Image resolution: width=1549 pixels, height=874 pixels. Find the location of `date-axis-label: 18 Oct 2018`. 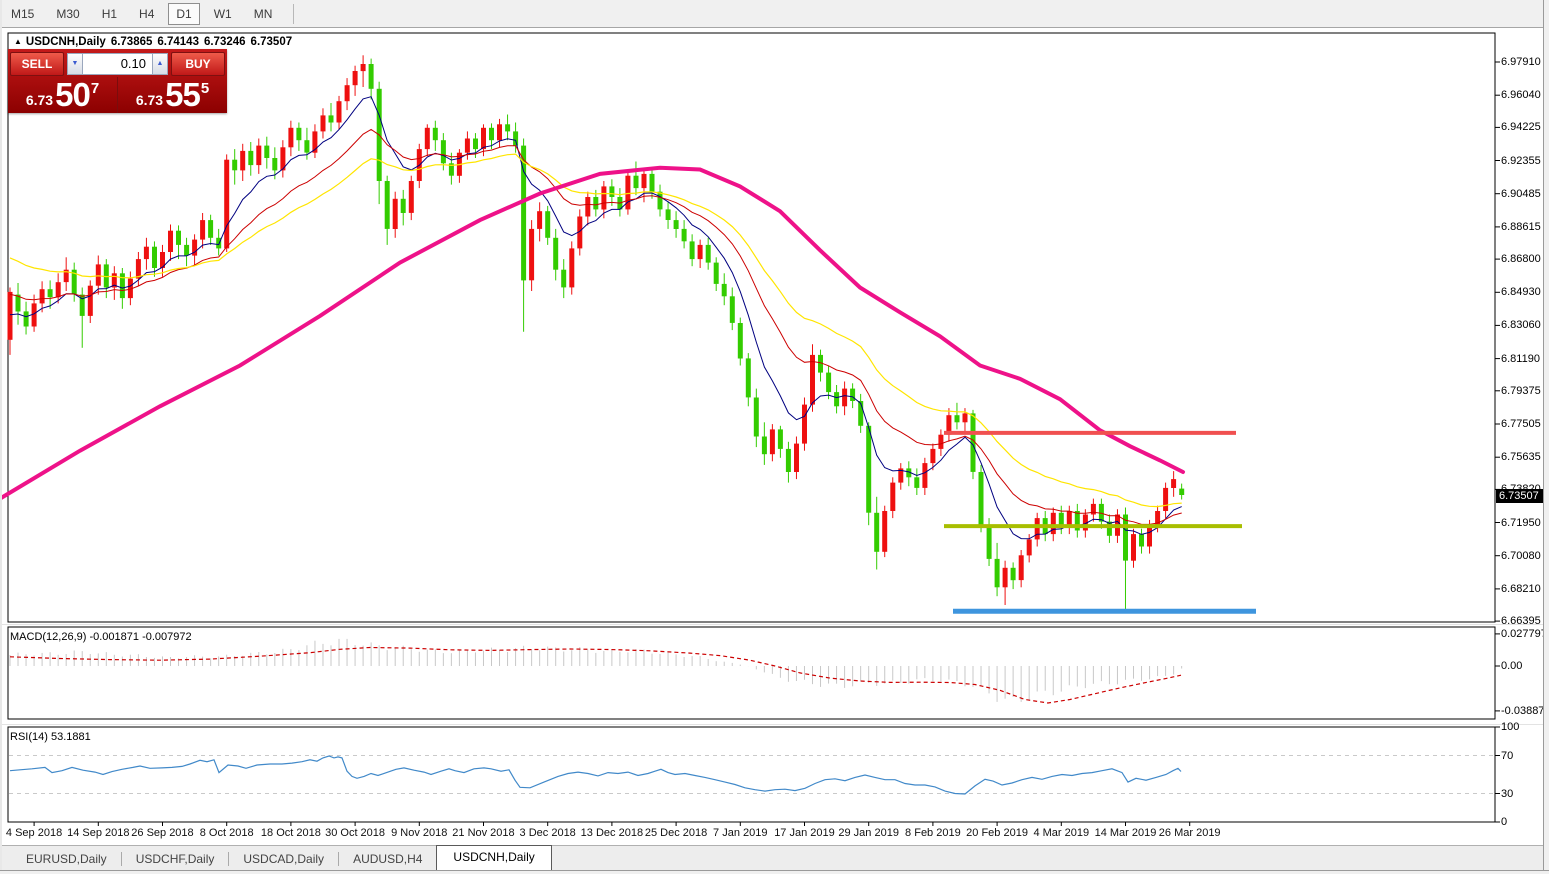

date-axis-label: 18 Oct 2018 is located at coordinates (290, 833).